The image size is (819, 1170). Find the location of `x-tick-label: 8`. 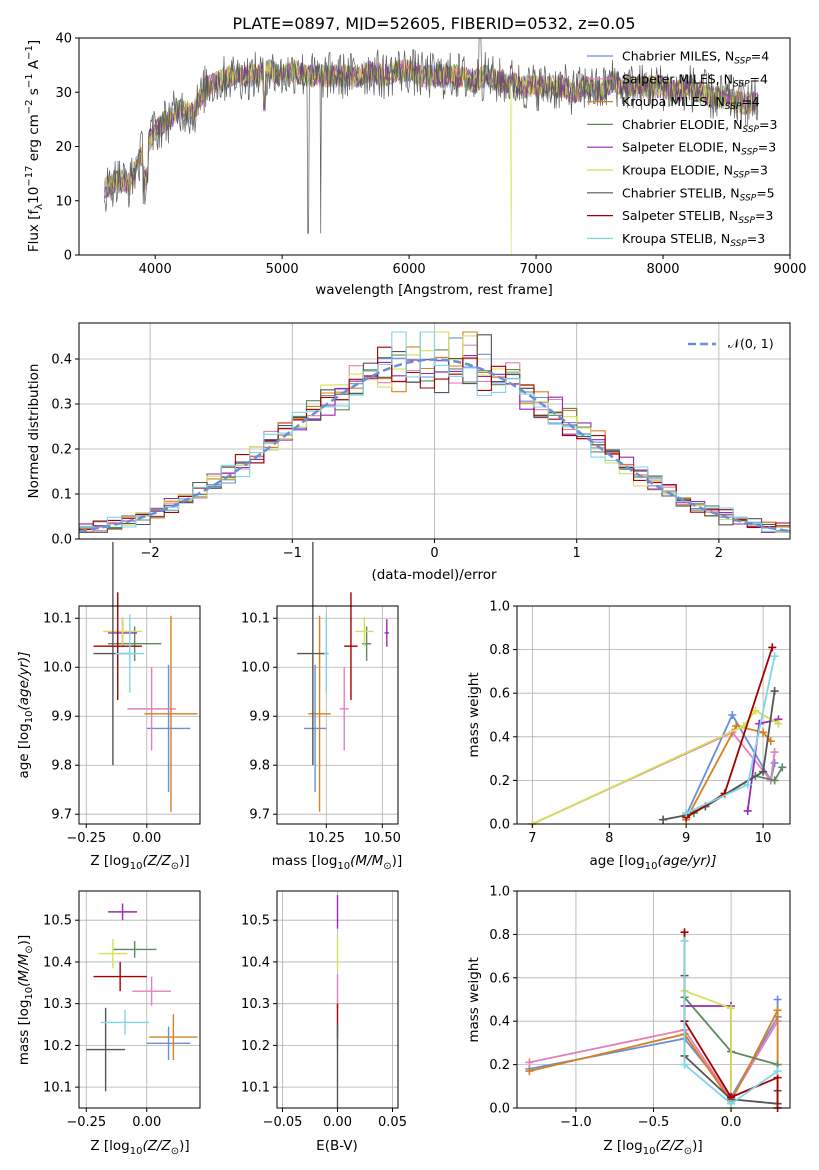

x-tick-label: 8 is located at coordinates (609, 838).